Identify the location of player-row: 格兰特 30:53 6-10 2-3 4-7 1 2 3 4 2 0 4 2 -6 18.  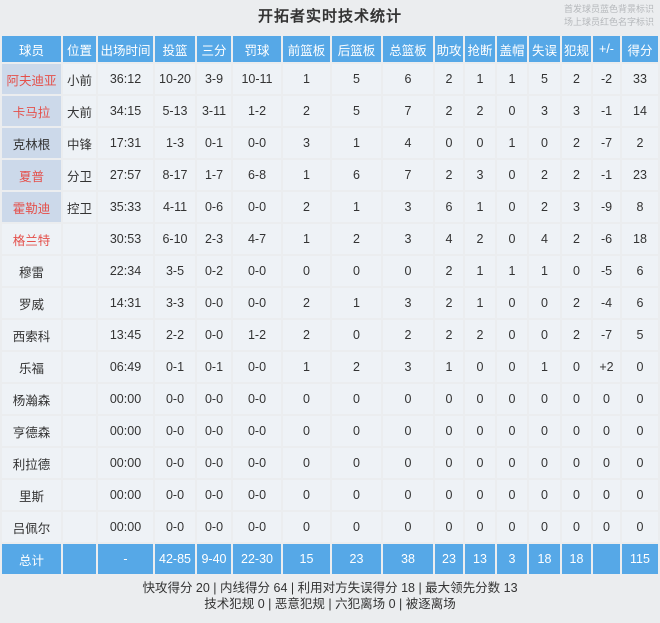
(330, 239).